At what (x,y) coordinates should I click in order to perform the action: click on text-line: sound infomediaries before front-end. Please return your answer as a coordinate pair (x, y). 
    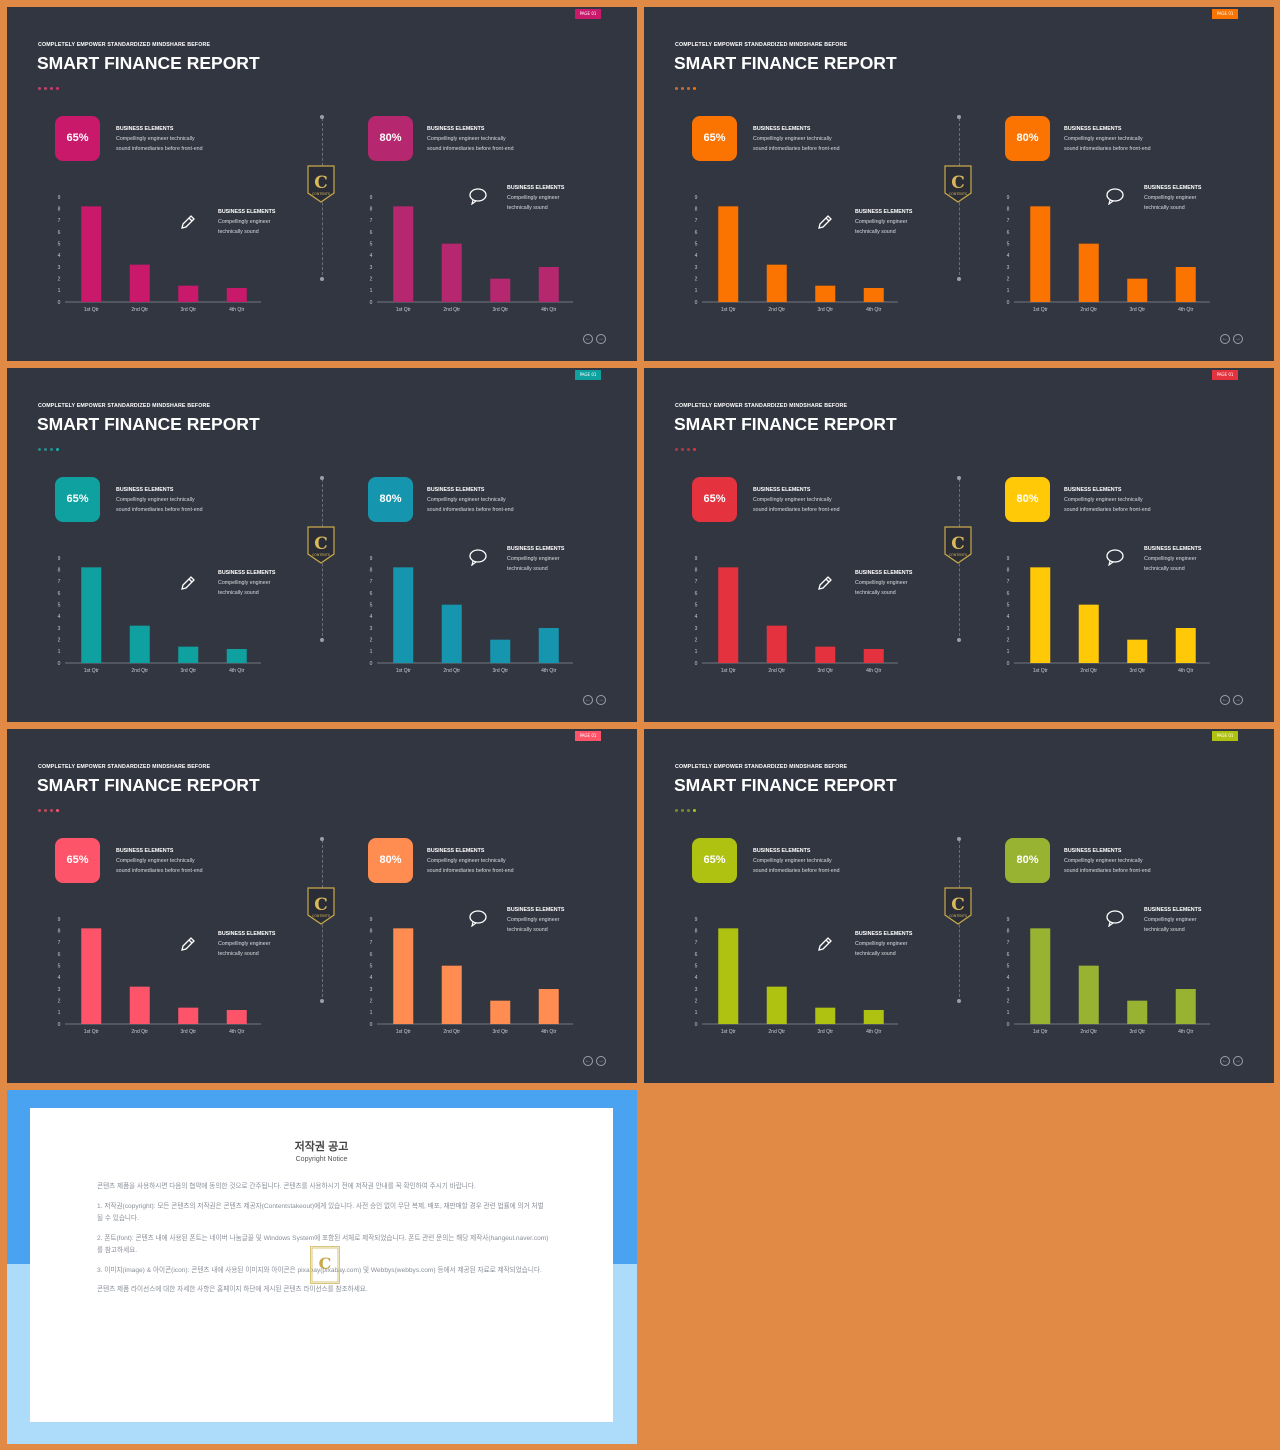
    Looking at the image, I should click on (159, 871).